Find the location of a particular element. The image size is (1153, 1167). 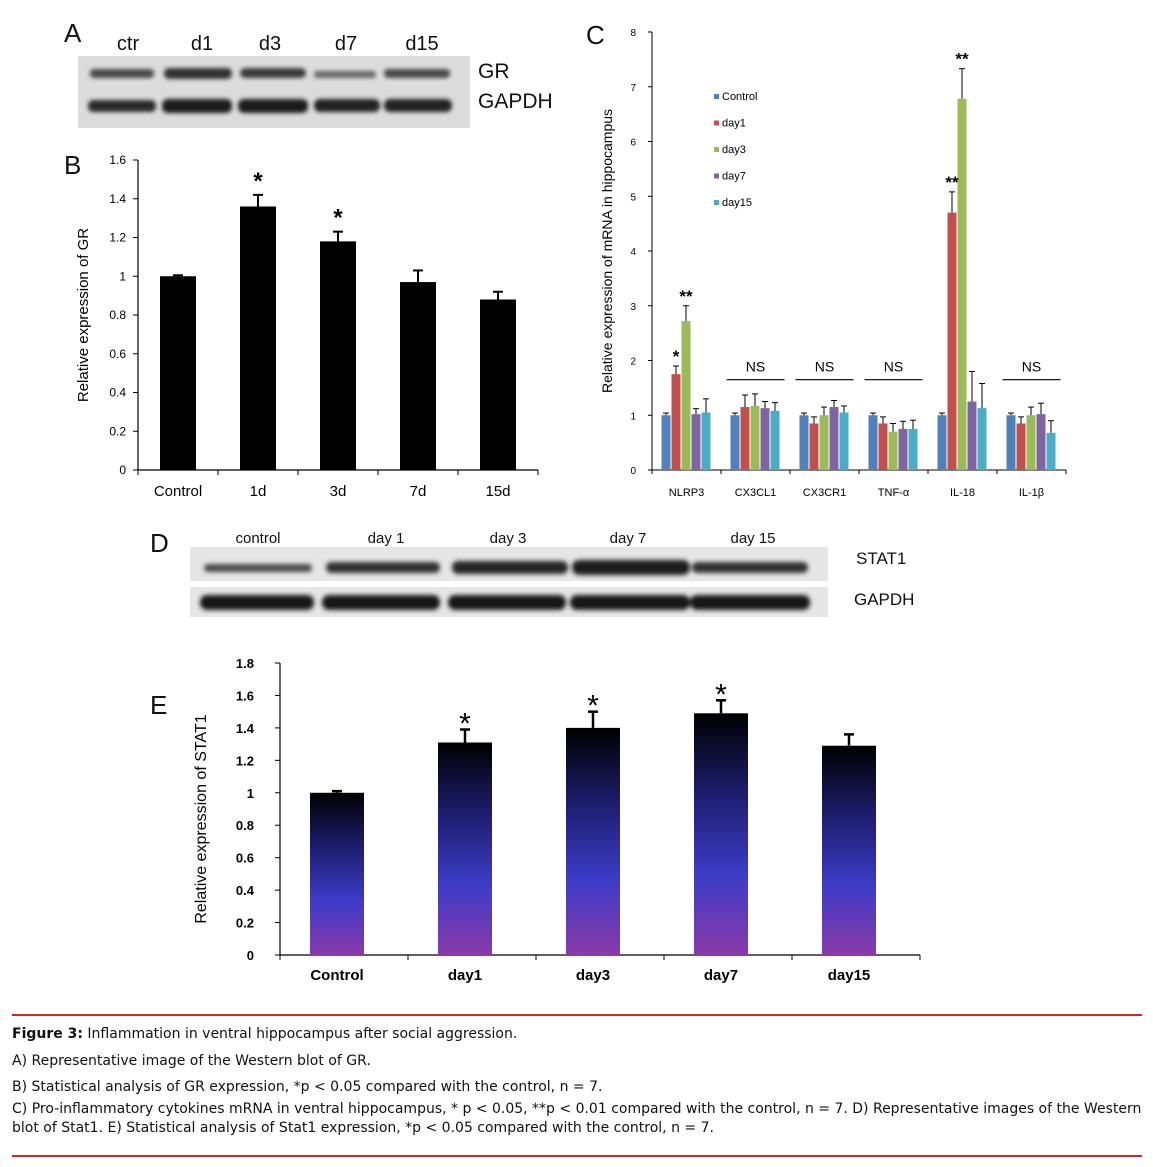

legend-label: day3 is located at coordinates (734, 150).